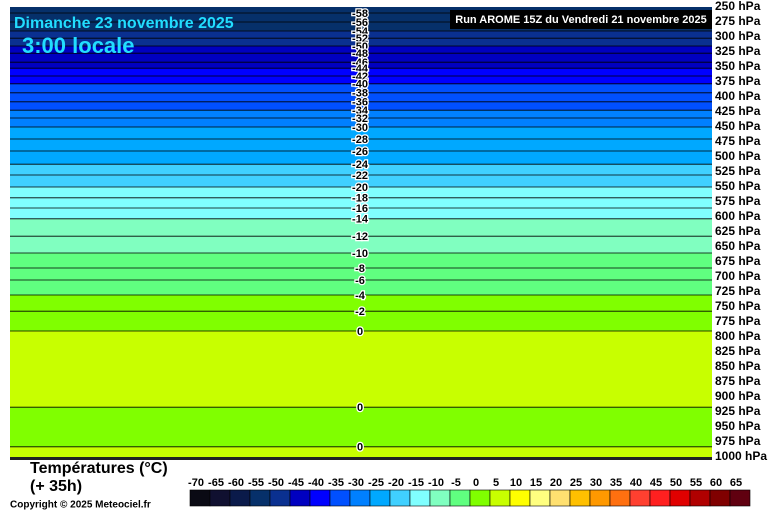  I want to click on scale-label: 15, so click(536, 483).